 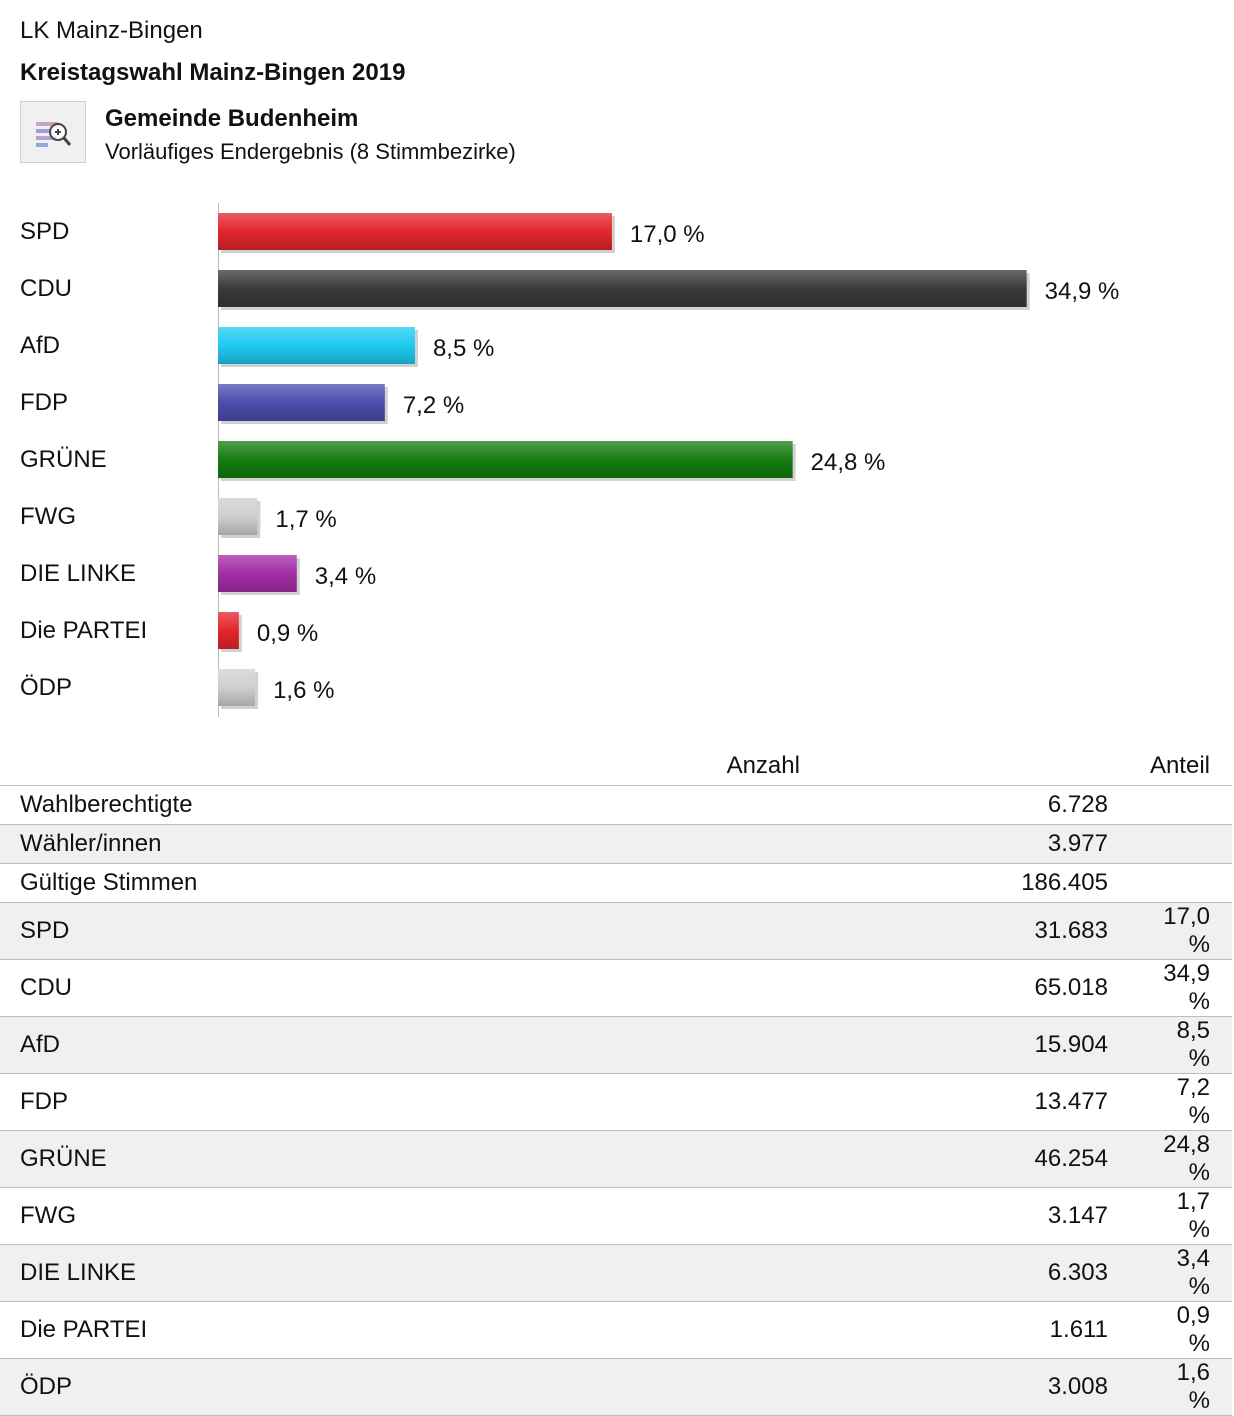 I want to click on table-cell-share: 24,8 %, so click(x=1180, y=1159).